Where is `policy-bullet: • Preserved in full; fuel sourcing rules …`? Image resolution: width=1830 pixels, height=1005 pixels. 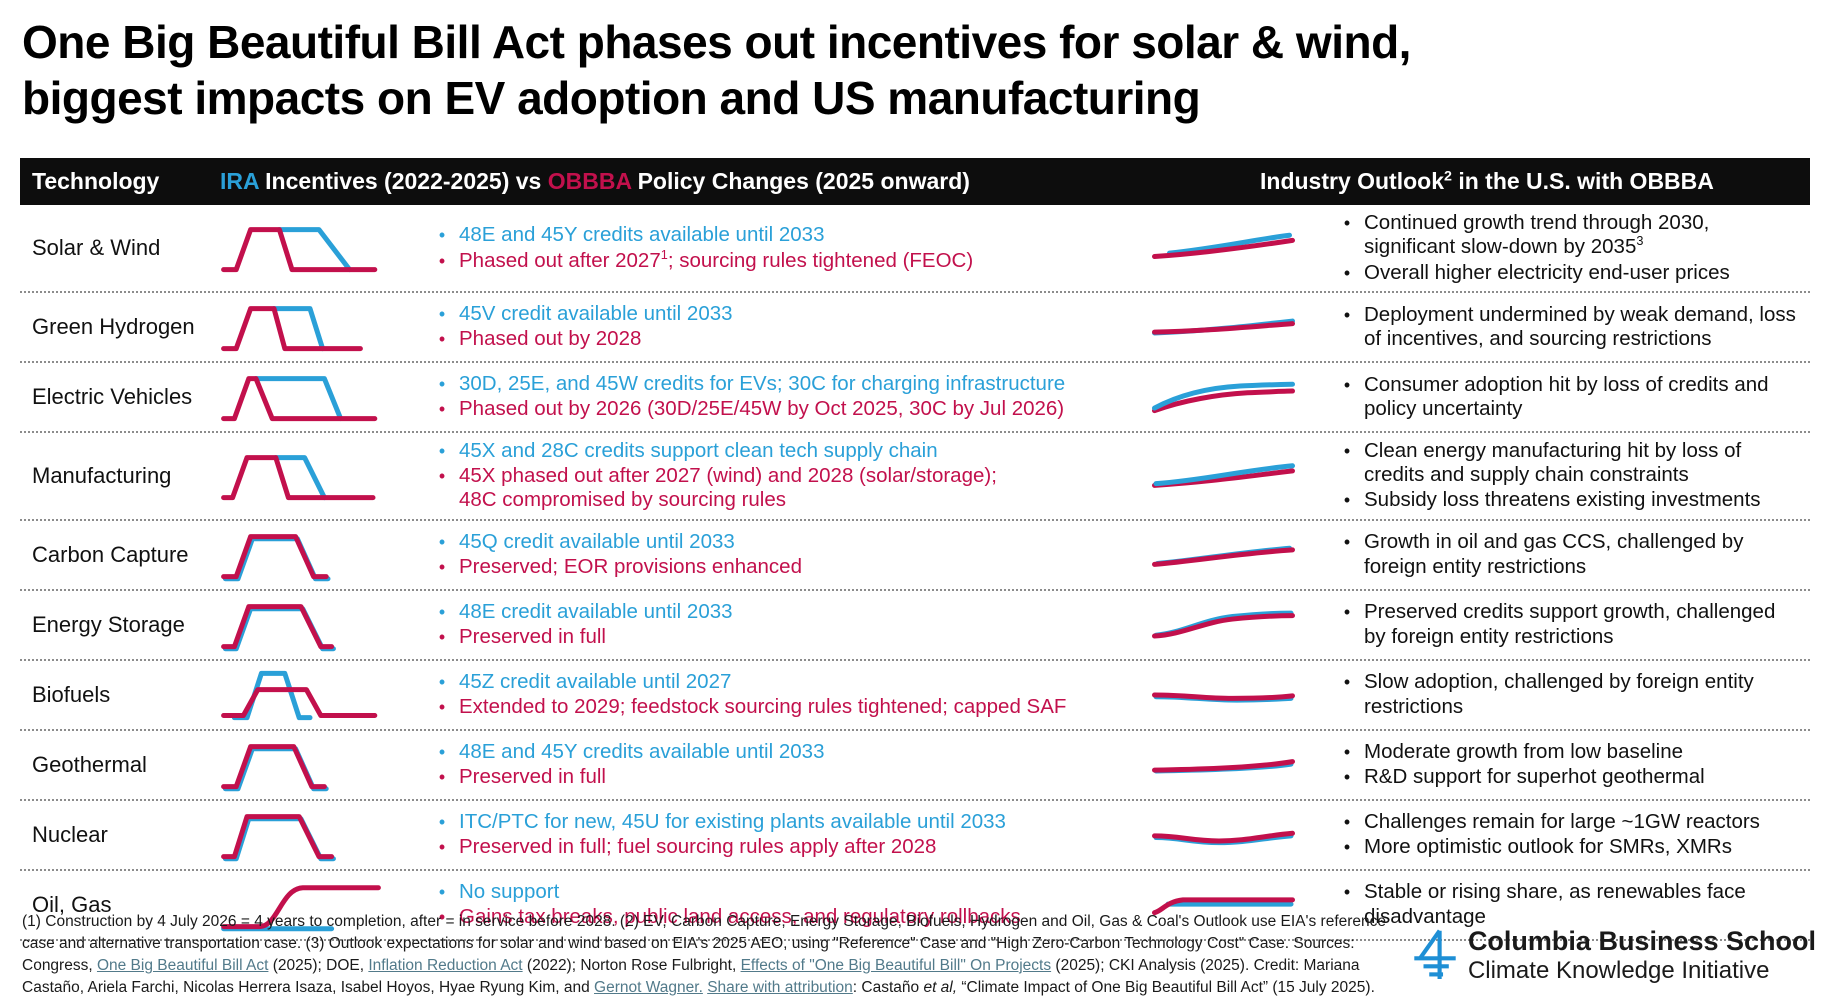
policy-bullet: • Preserved in full; fuel sourcing rules … is located at coordinates (782, 847).